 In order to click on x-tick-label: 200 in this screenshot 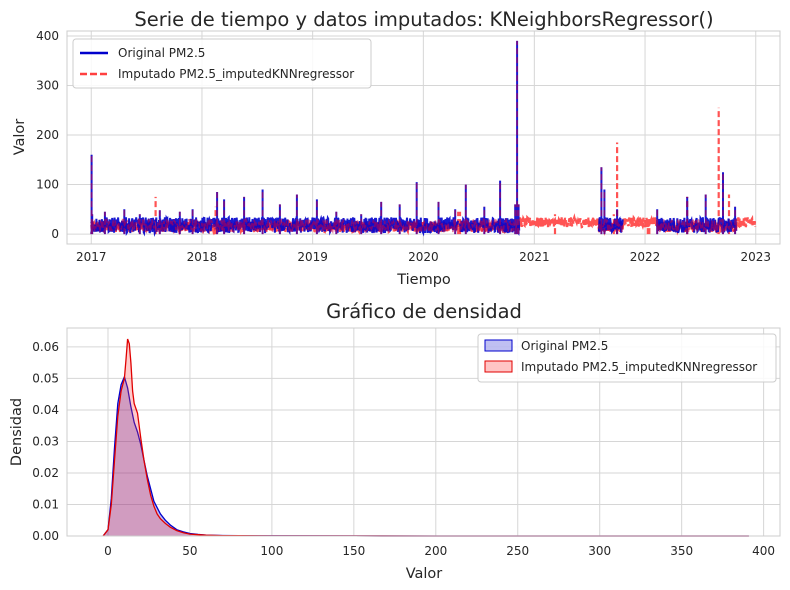, I will do `click(435, 551)`.